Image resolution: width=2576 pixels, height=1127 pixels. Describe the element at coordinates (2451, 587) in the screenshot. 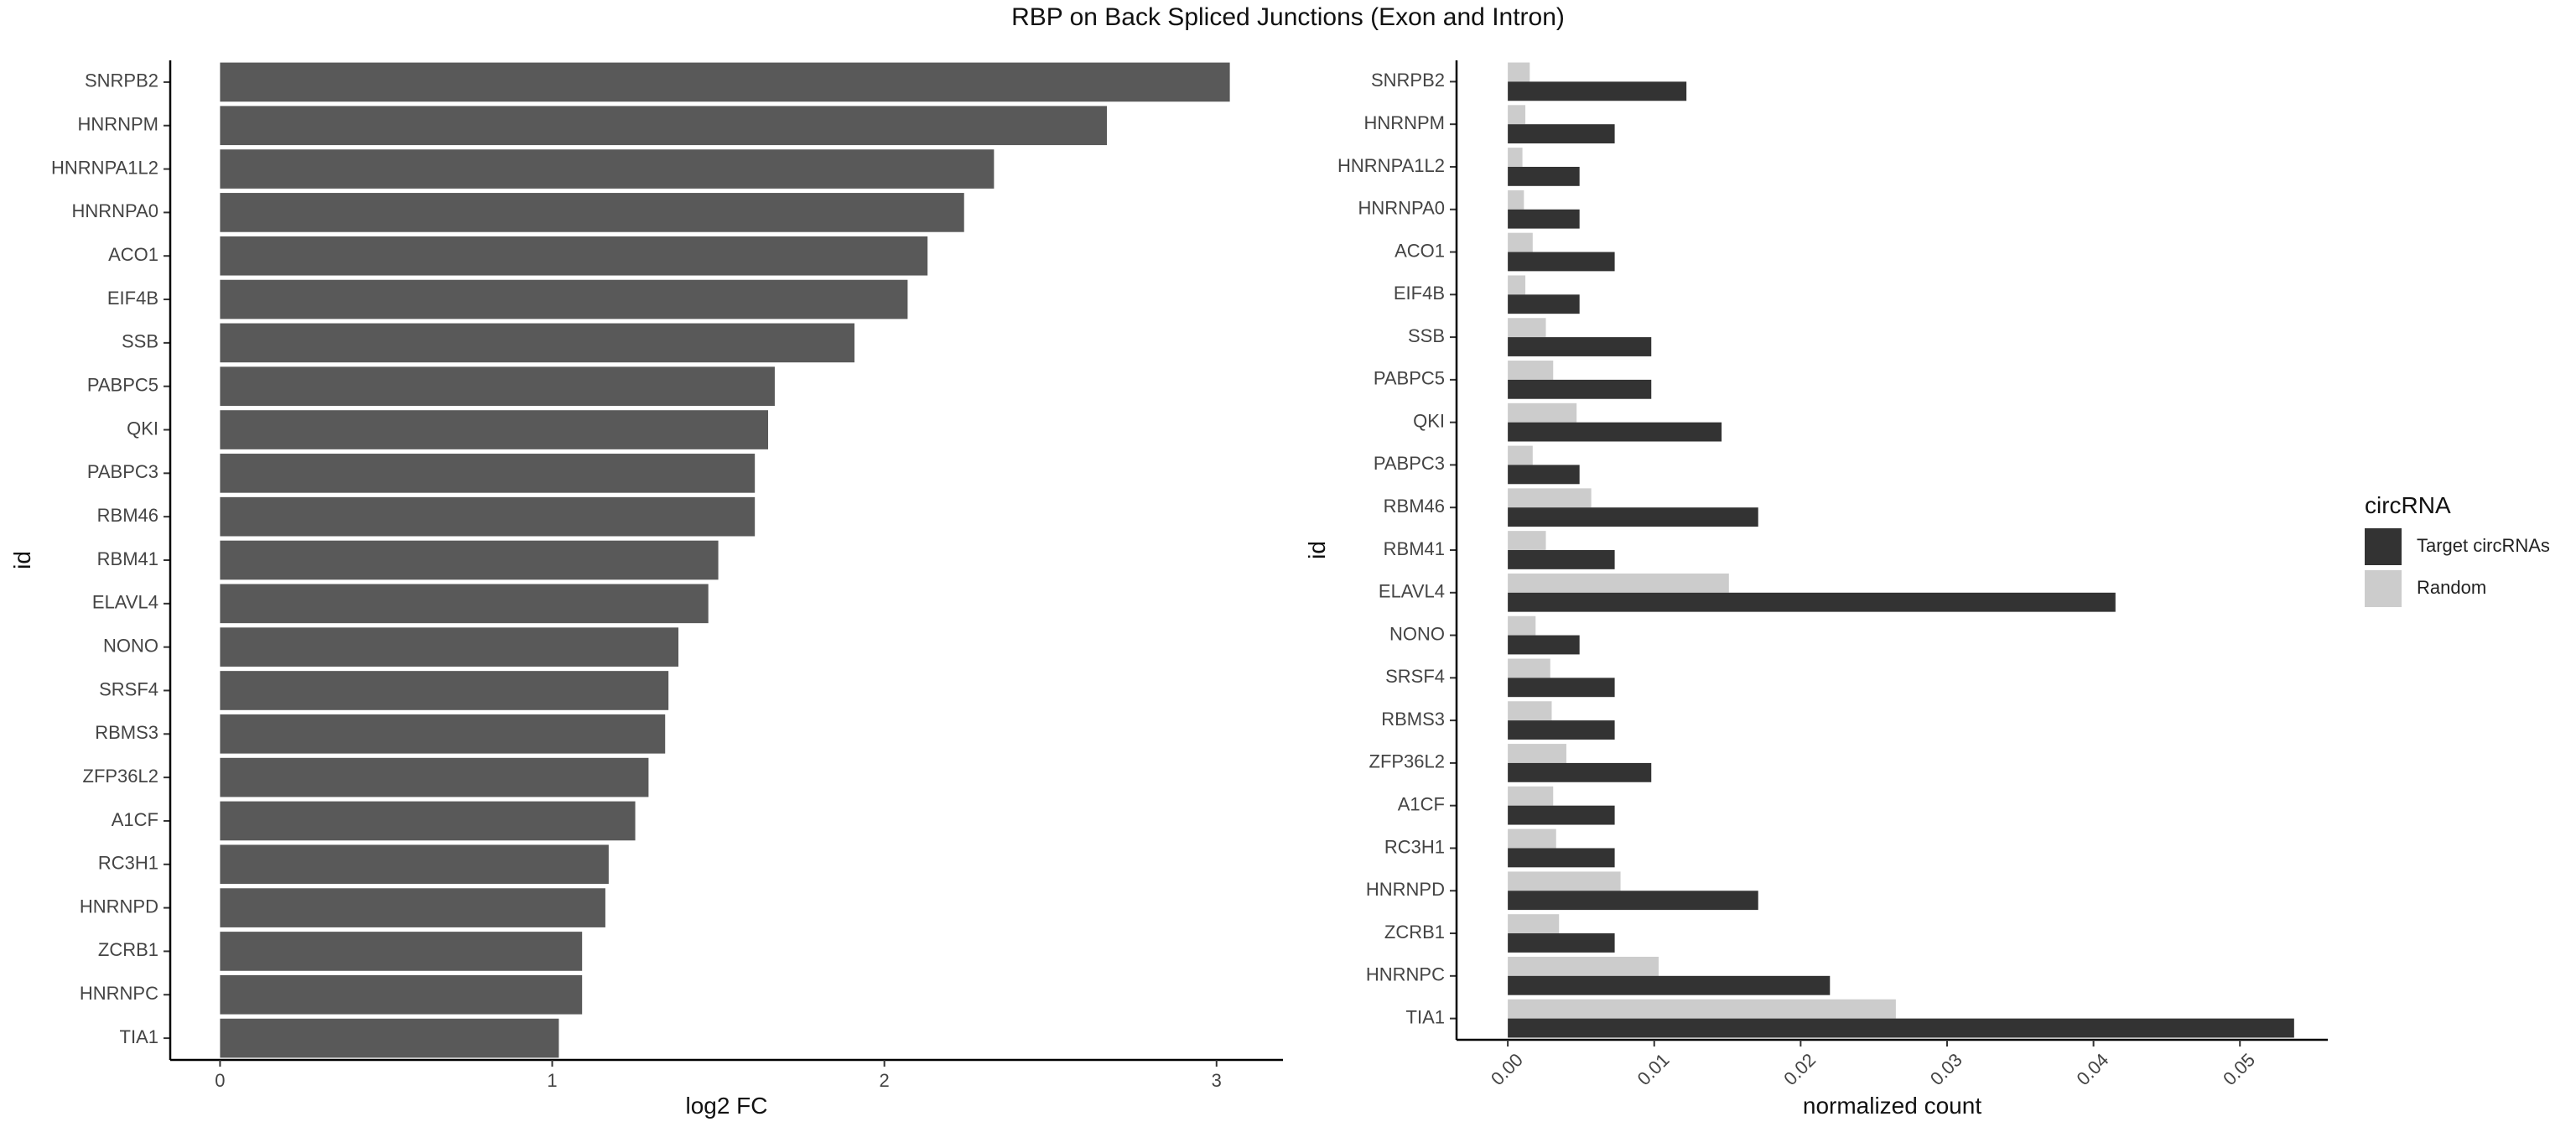

I see `legend-label: Random` at that location.